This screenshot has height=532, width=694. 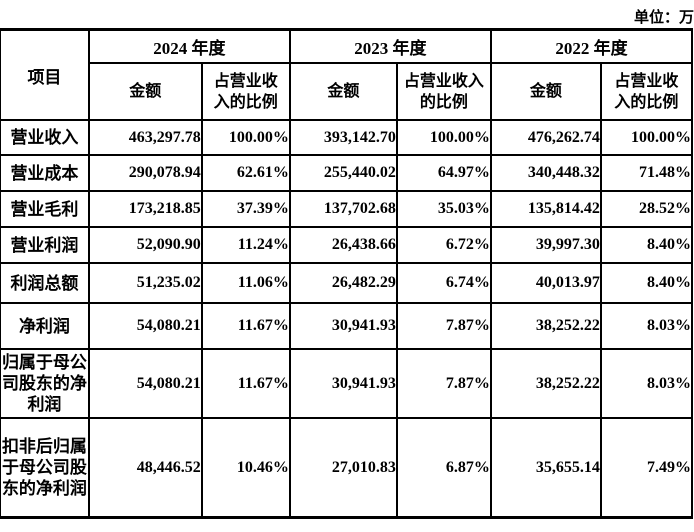 I want to click on row-label: 利润总额, so click(x=45, y=283).